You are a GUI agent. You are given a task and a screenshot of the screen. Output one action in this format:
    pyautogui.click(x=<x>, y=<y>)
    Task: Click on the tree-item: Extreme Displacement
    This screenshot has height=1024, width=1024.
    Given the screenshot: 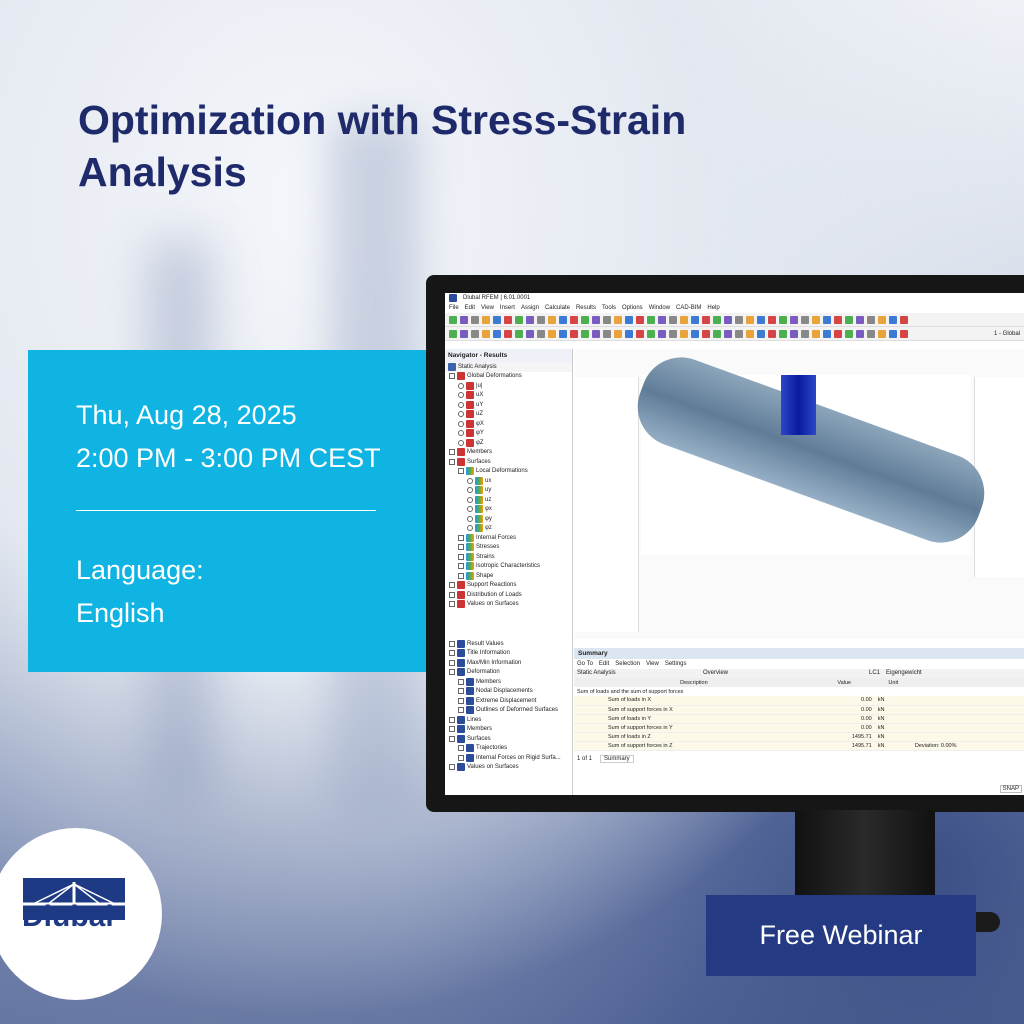 What is the action you would take?
    pyautogui.click(x=503, y=701)
    